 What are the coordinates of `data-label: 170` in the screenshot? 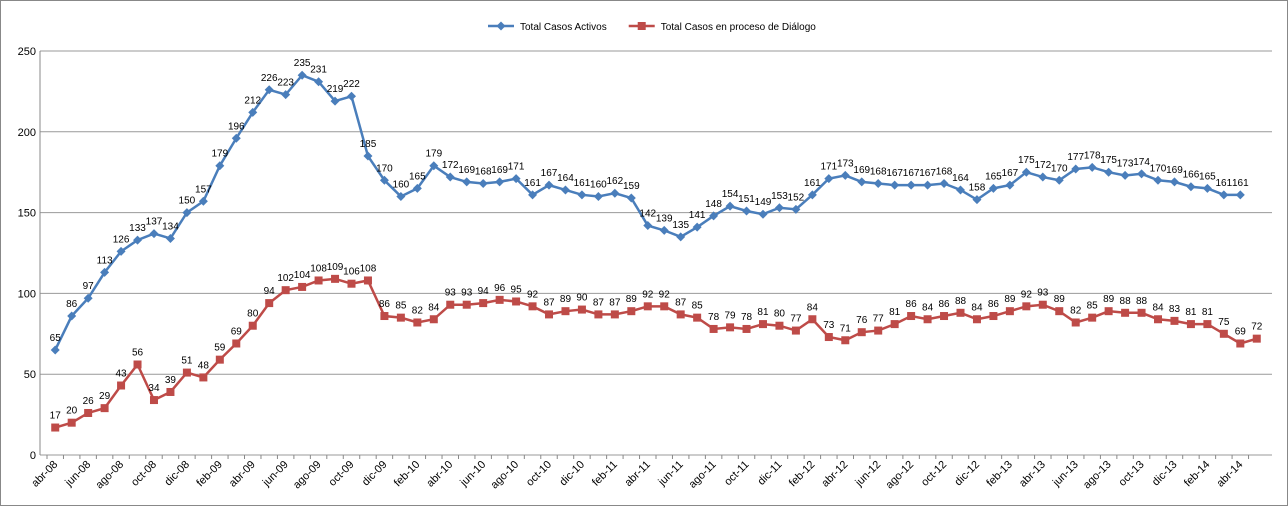 It's located at (384, 168).